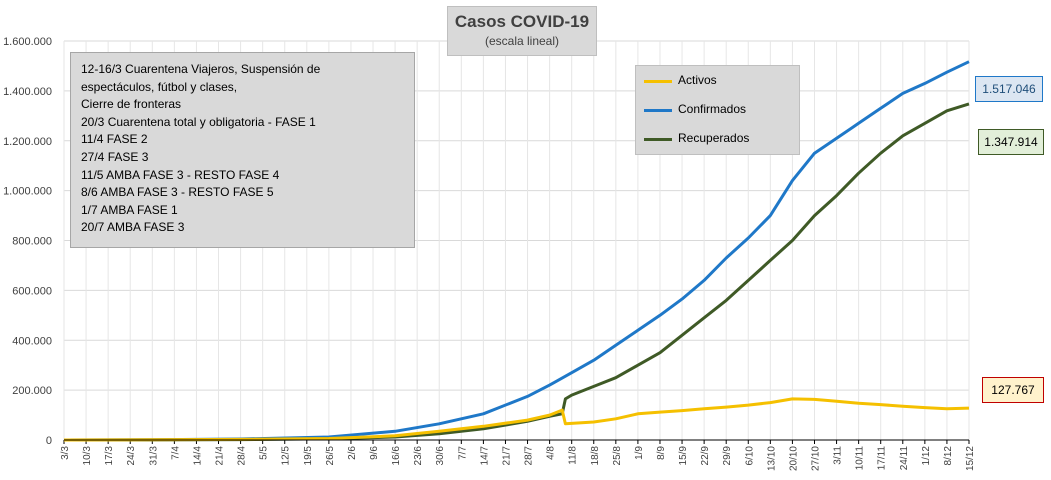  Describe the element at coordinates (65, 453) in the screenshot. I see `x-tick-label: 3/3` at that location.